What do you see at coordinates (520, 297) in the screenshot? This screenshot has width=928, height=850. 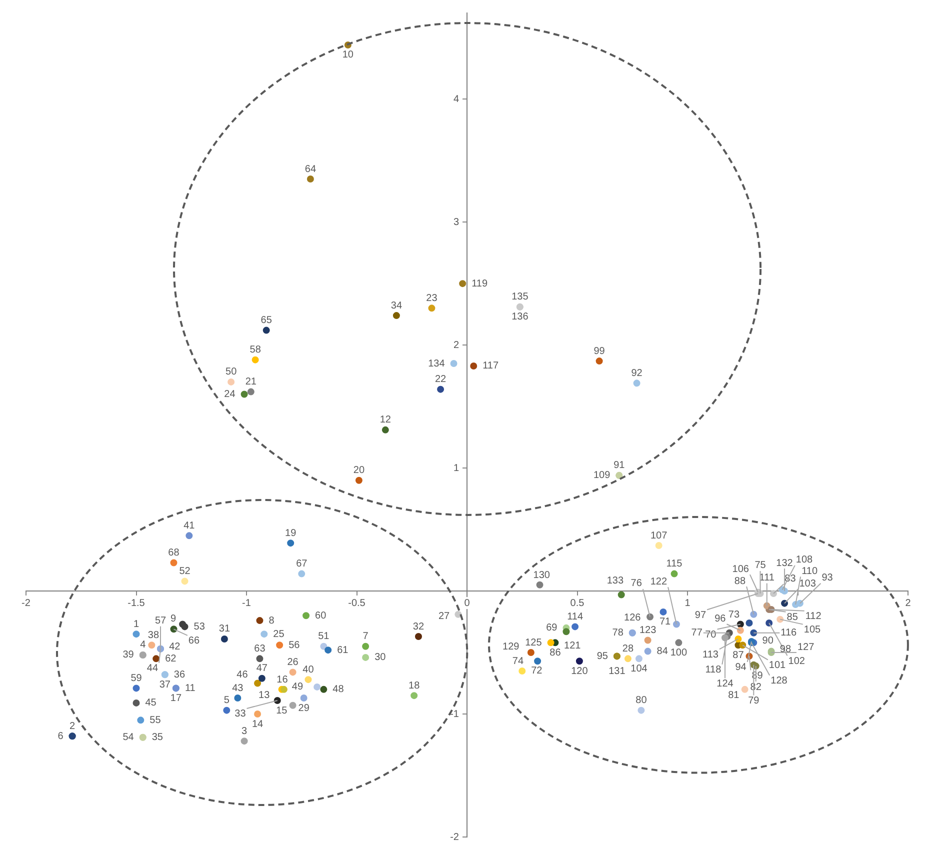 I see `annotation: 135` at bounding box center [520, 297].